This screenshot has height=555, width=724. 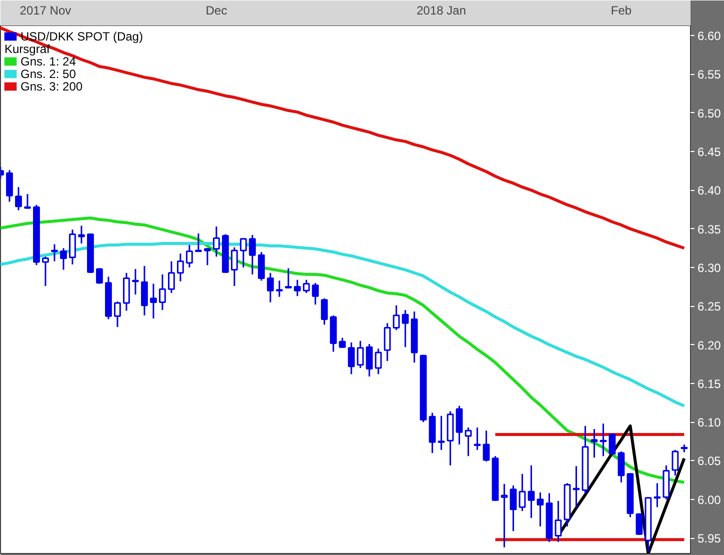 I want to click on y-tick-label: 6.40, so click(x=710, y=191).